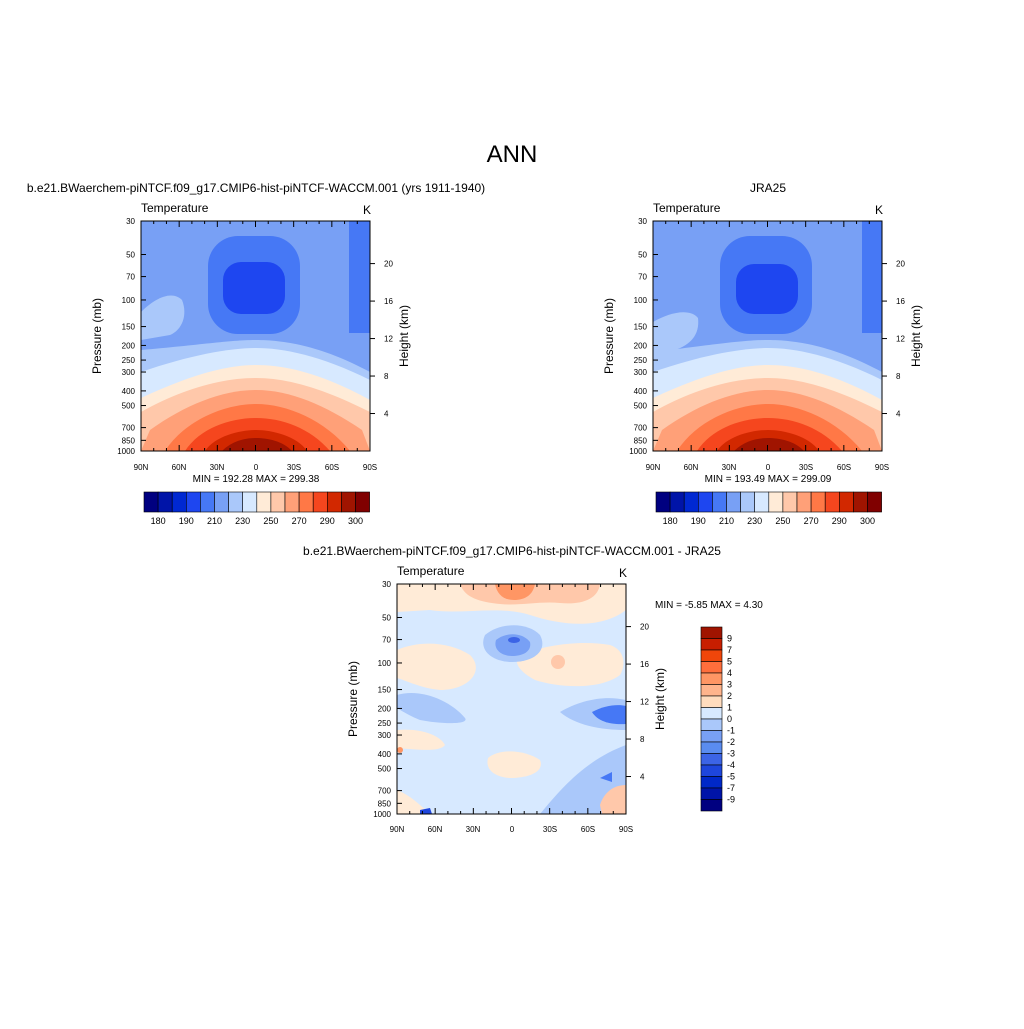 Image resolution: width=1024 pixels, height=1029 pixels. I want to click on height-tick-label: 8, so click(386, 376).